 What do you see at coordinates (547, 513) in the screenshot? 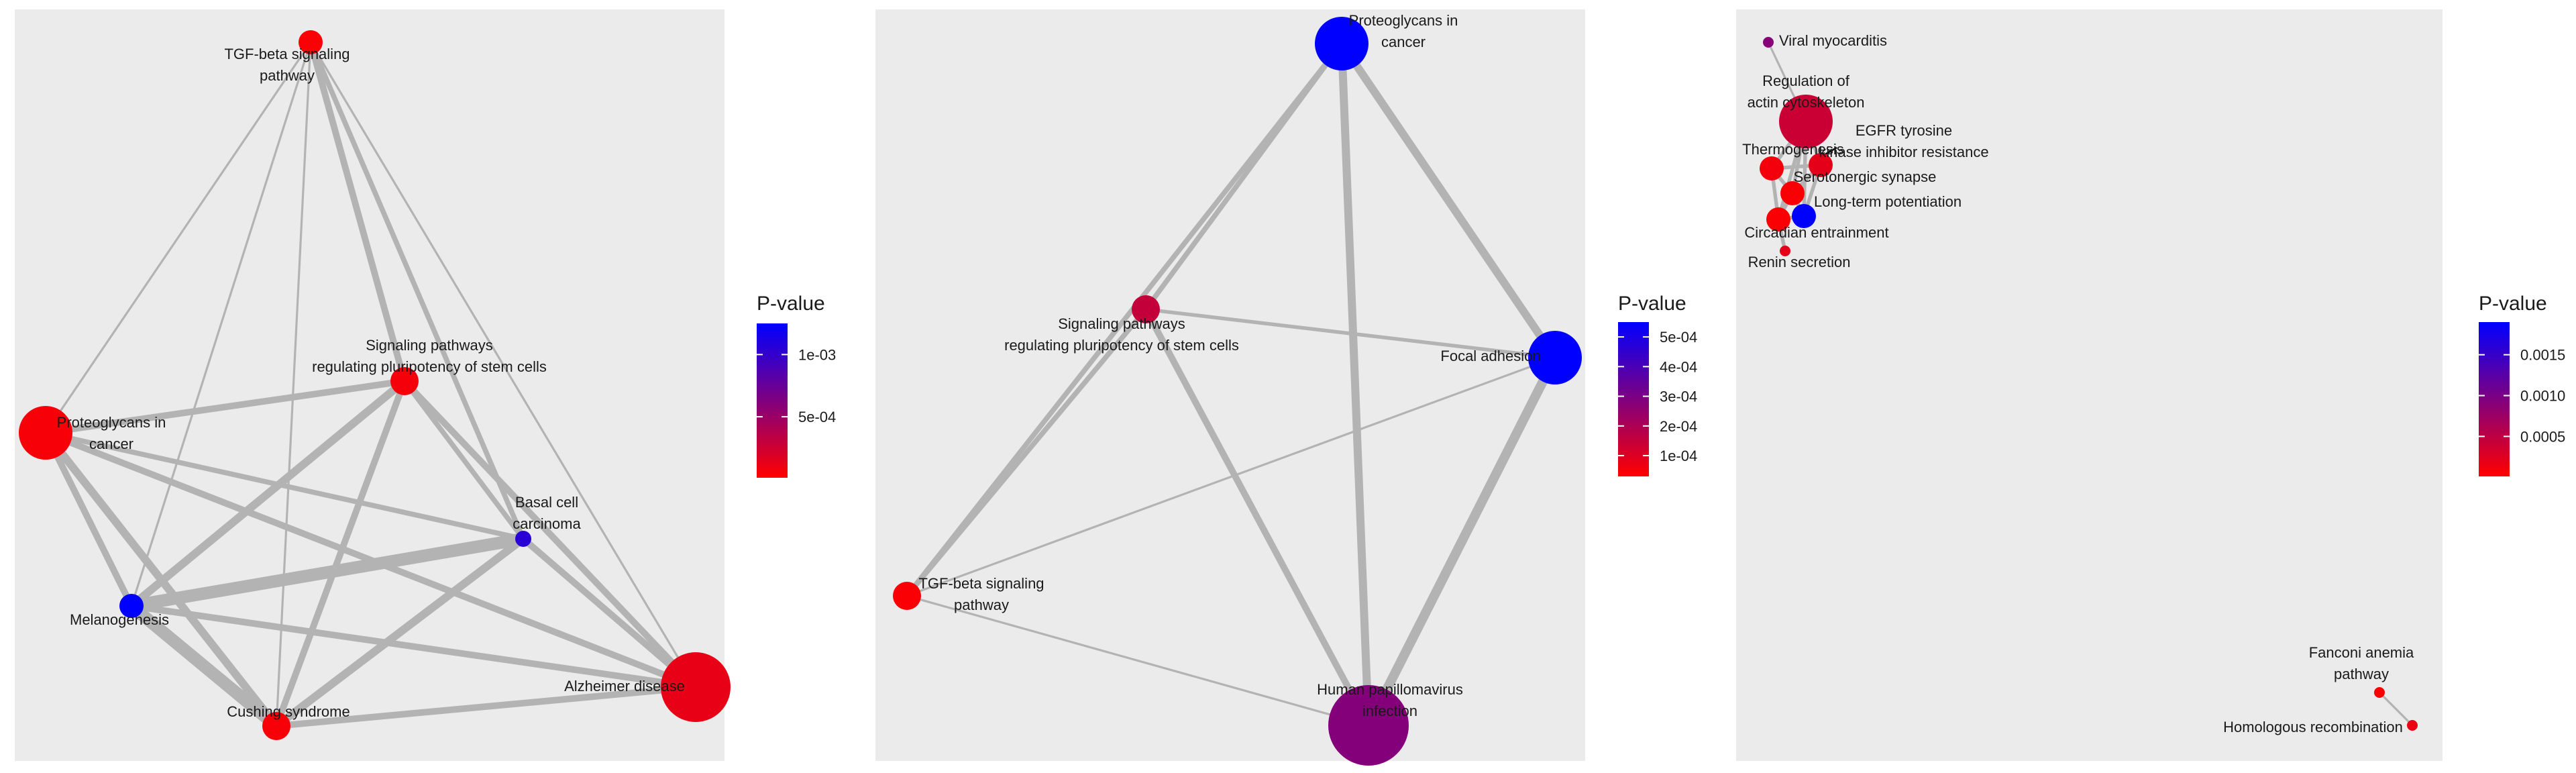
I see `node-label-bcc: Basal cell carcinoma` at bounding box center [547, 513].